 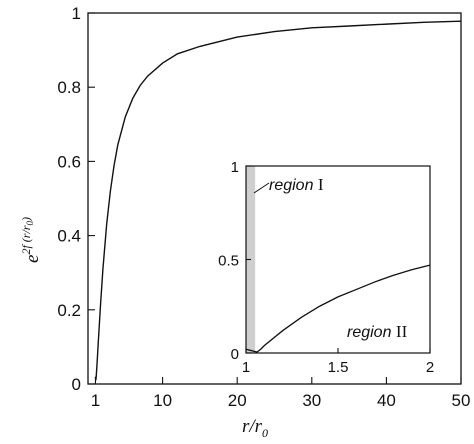 What do you see at coordinates (162, 400) in the screenshot?
I see `main-x-tick-label: 10` at bounding box center [162, 400].